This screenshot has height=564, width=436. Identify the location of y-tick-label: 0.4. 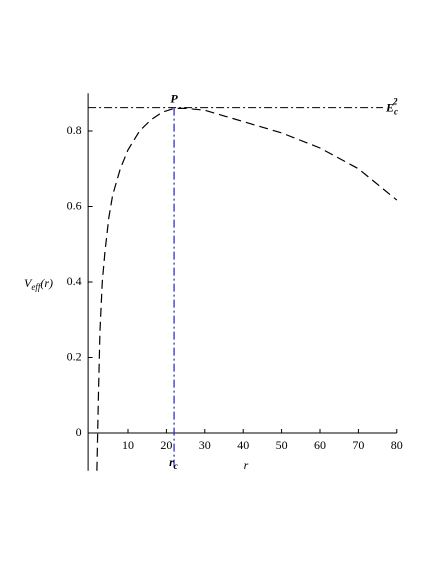
(74, 281).